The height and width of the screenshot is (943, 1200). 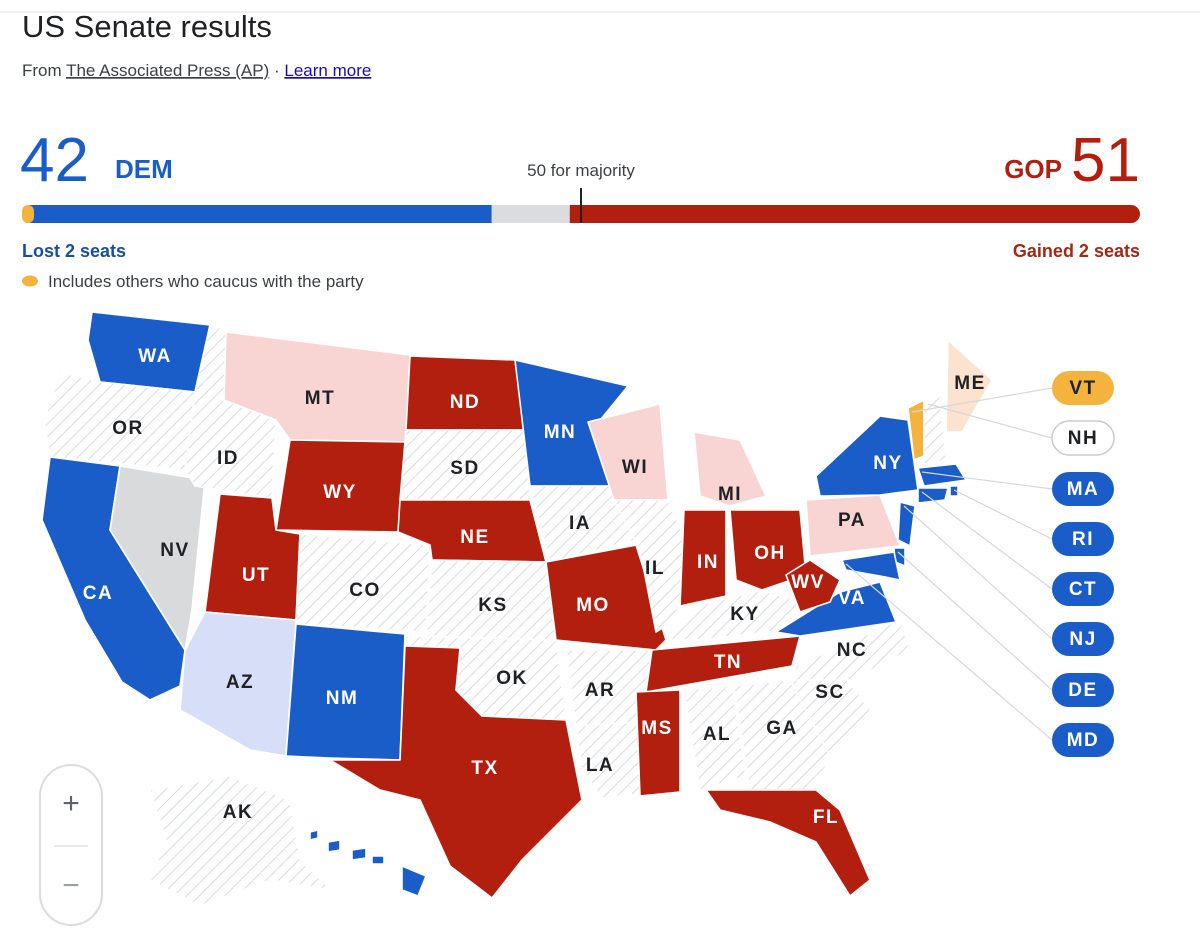 I want to click on state-label: IN, so click(x=708, y=562).